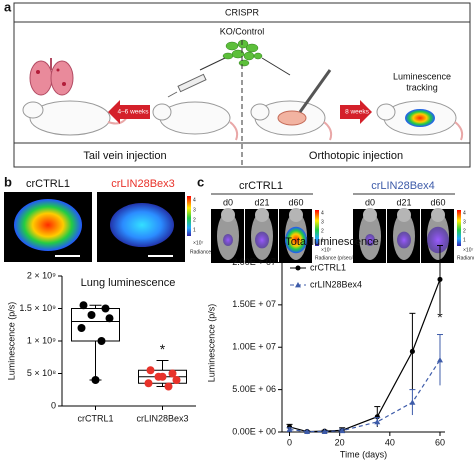 The width and height of the screenshot is (474, 462). Describe the element at coordinates (363, 454) in the screenshot. I see `x-axis-label: Time (days)` at that location.